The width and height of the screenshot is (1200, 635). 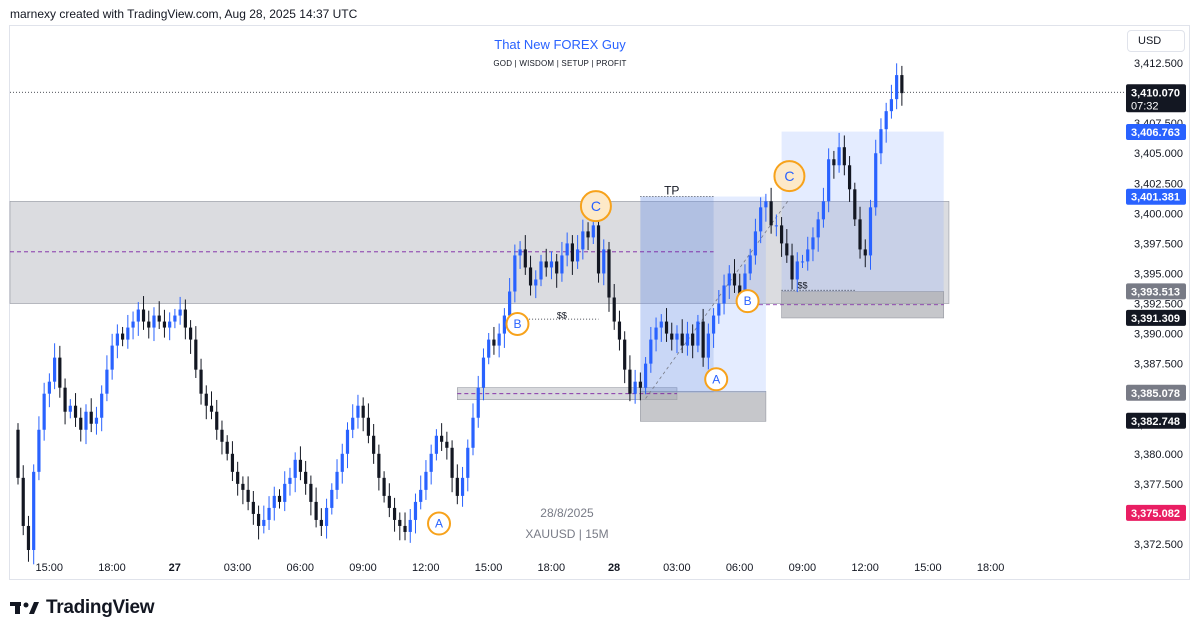 What do you see at coordinates (1156, 41) in the screenshot?
I see `currency-button: USD` at bounding box center [1156, 41].